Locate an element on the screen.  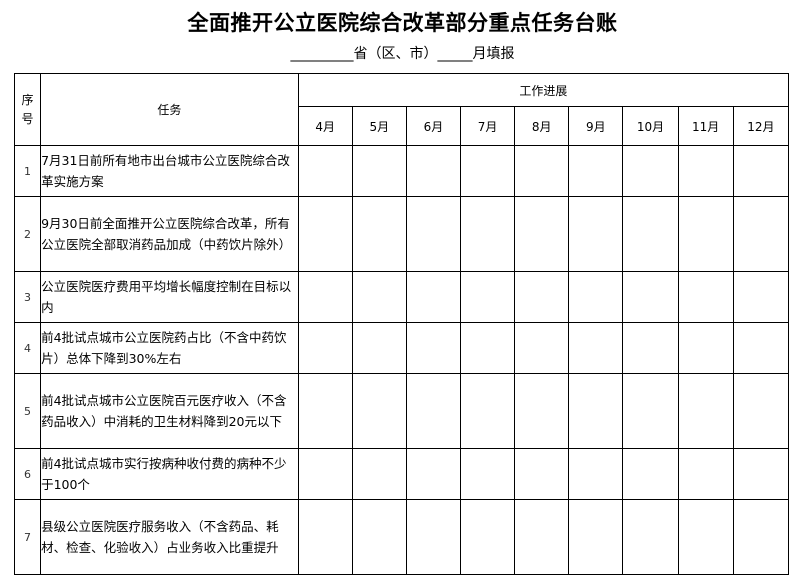
page-title: 全面推开公立医院综合改革部分重点任务台账 is located at coordinates (402, 22).